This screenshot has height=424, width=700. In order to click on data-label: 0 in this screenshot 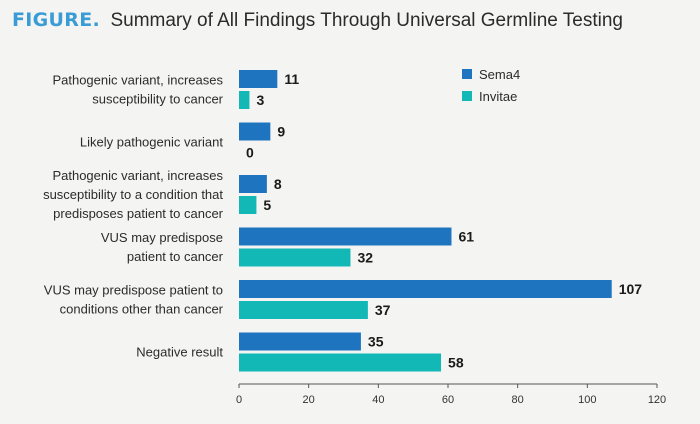, I will do `click(250, 153)`.